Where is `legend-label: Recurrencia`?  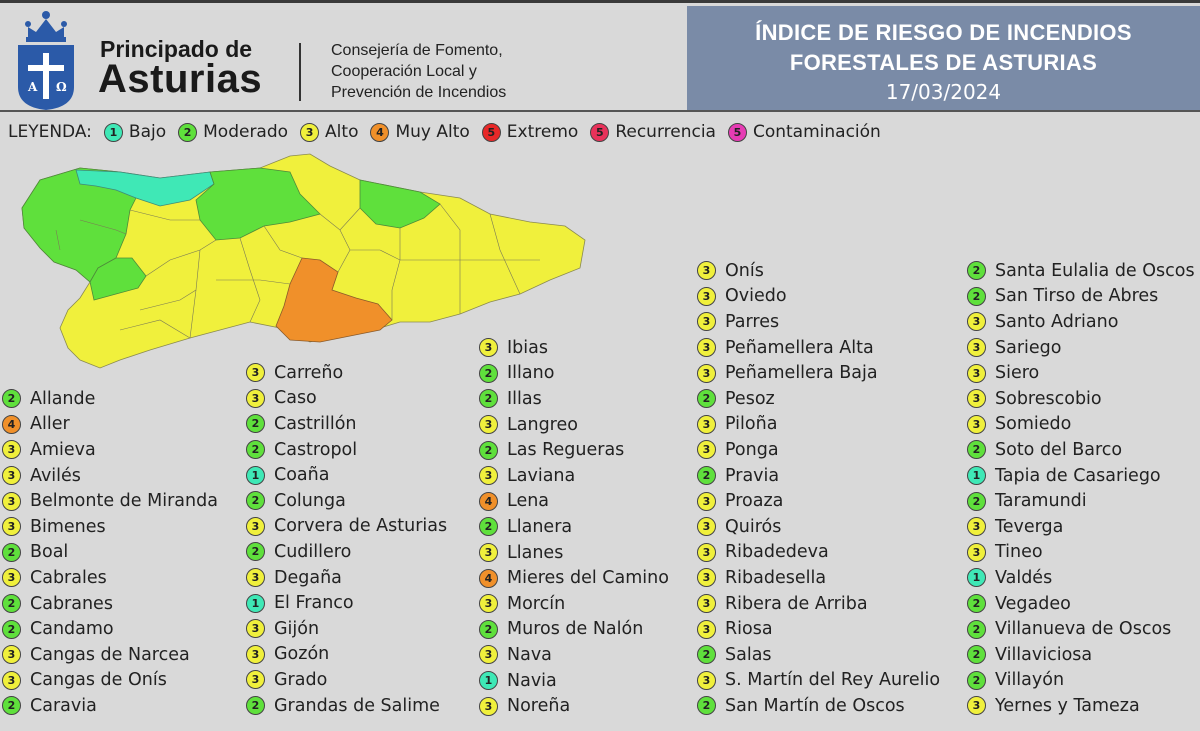 legend-label: Recurrencia is located at coordinates (665, 132).